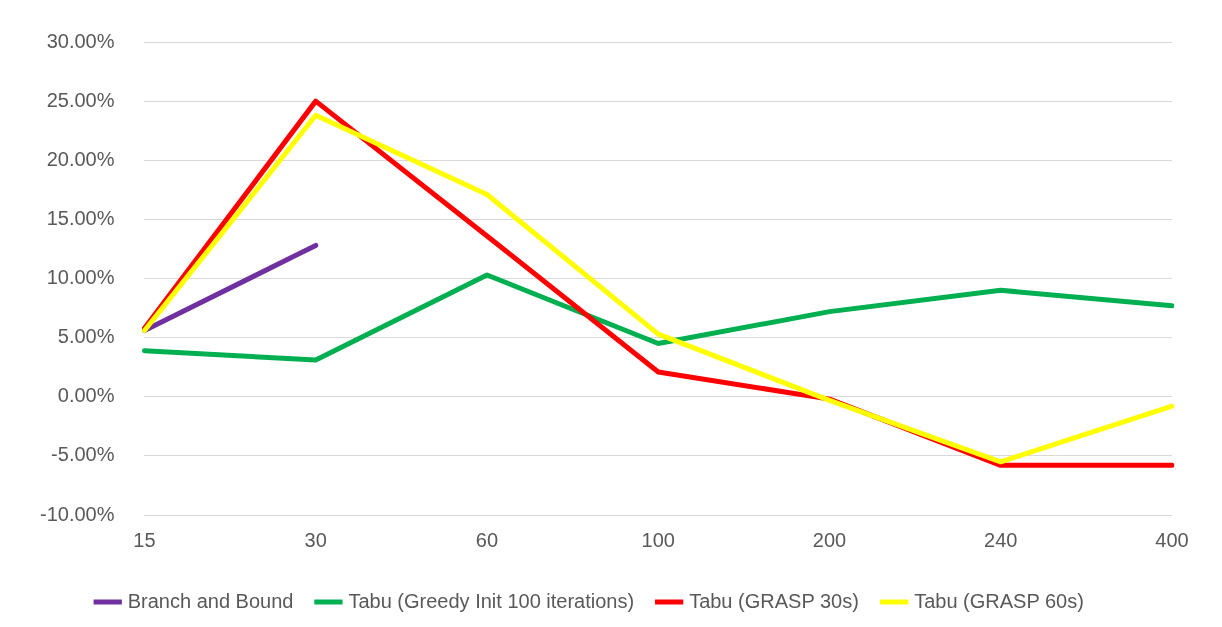  What do you see at coordinates (1001, 539) in the screenshot?
I see `x-tick-label: 240` at bounding box center [1001, 539].